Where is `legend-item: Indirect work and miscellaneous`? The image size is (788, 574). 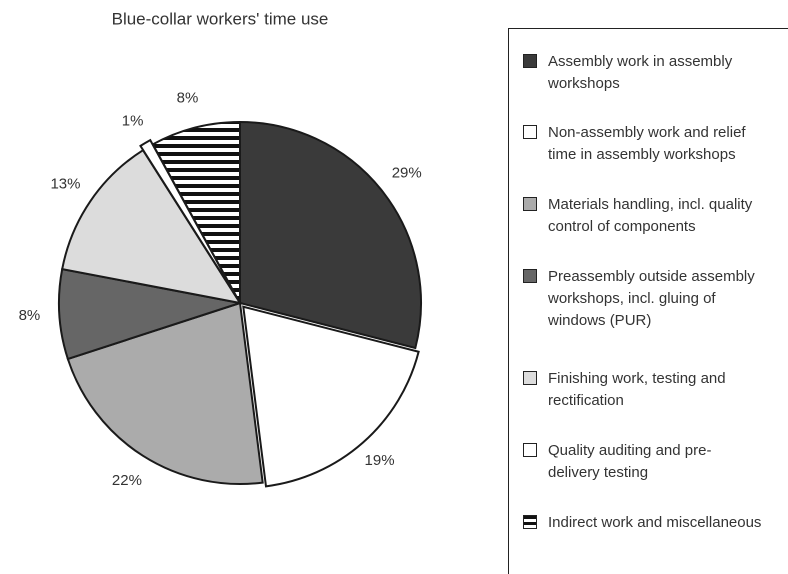
legend-item: Indirect work and miscellaneous is located at coordinates (643, 523).